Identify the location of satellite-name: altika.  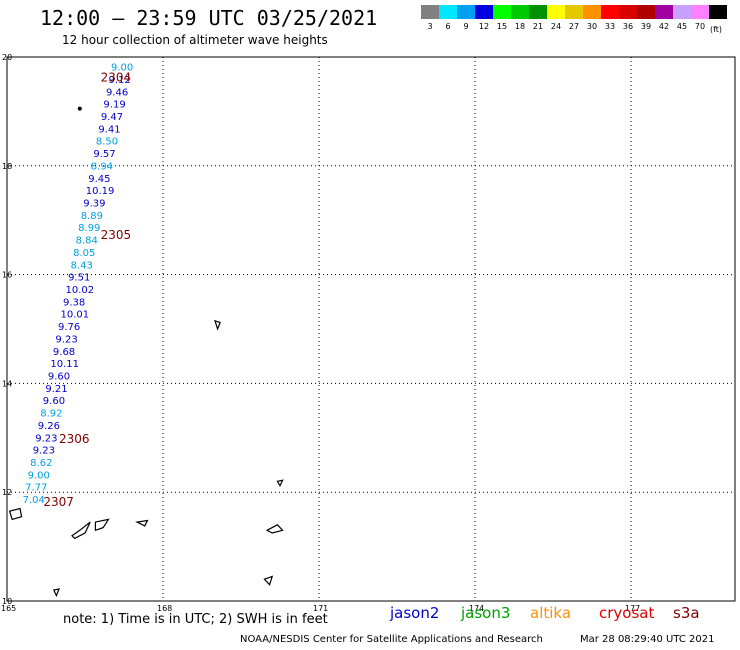
(551, 613).